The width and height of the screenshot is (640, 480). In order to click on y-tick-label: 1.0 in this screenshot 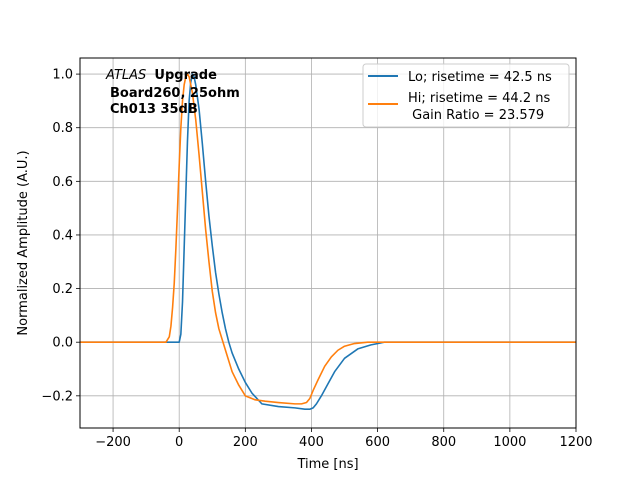, I will do `click(62, 75)`.